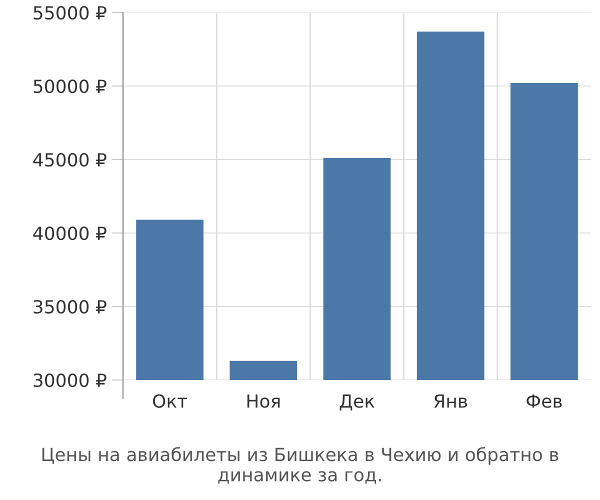  Describe the element at coordinates (263, 401) in the screenshot. I see `x-tick-label: Ноя` at that location.